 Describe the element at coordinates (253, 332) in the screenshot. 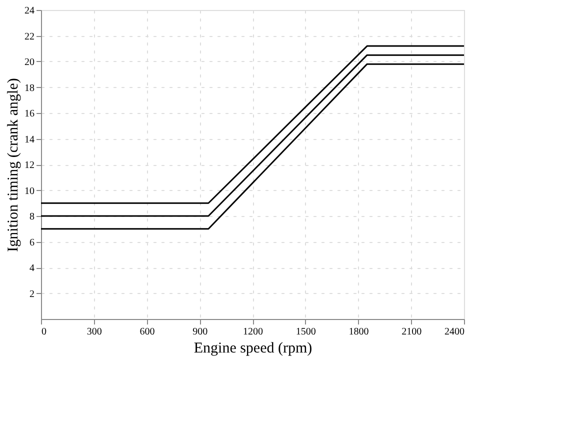

I see `x-tick-label: 1200` at that location.